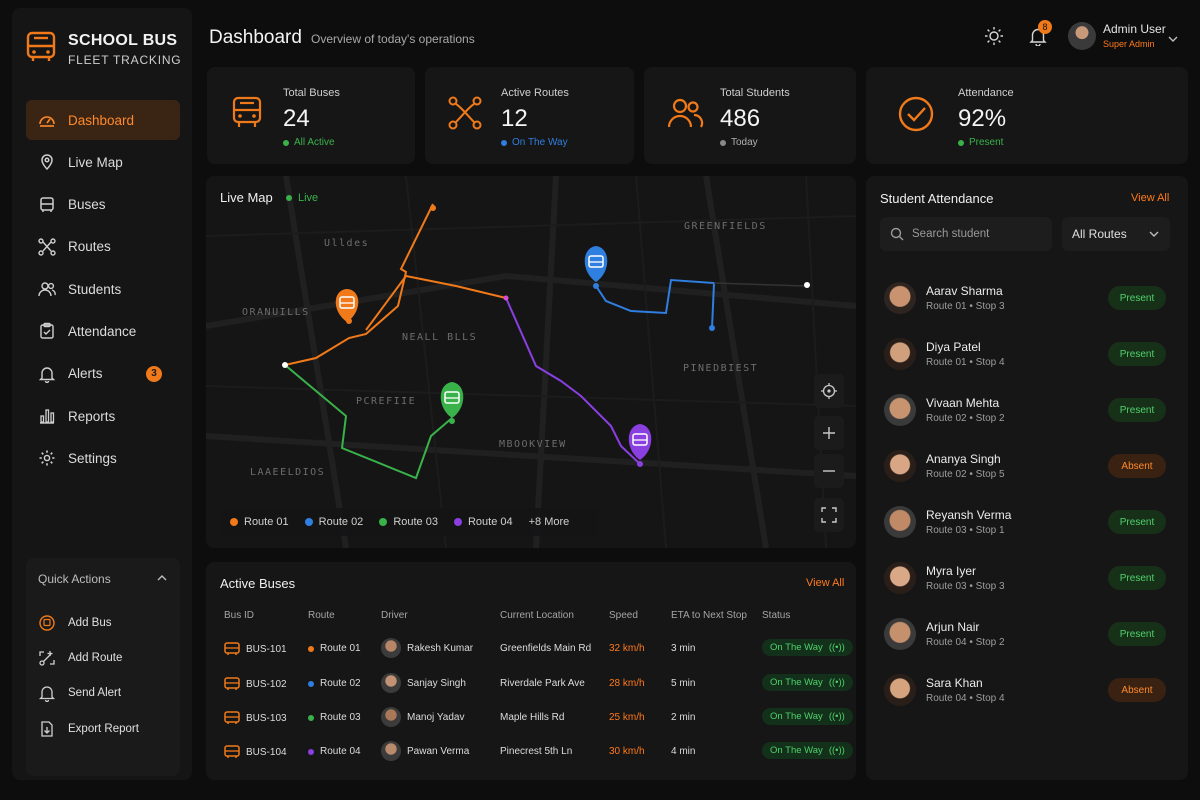 This screenshot has height=800, width=1200. What do you see at coordinates (311, 93) in the screenshot?
I see `stat-label: Total Buses` at bounding box center [311, 93].